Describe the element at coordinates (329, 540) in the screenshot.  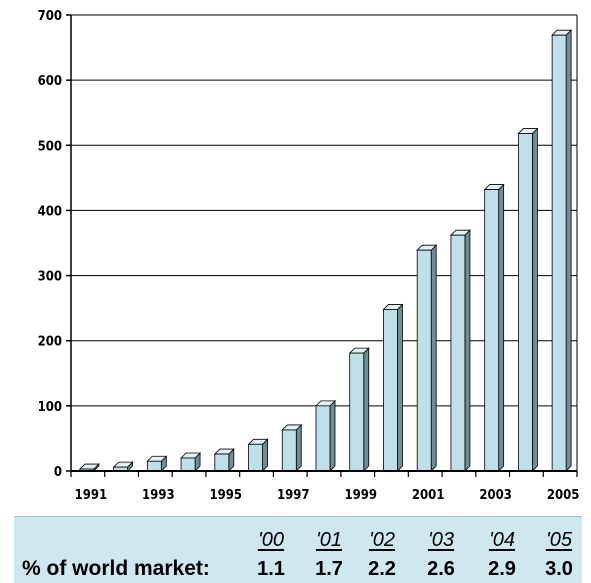
I see `market-year-01: '01` at that location.